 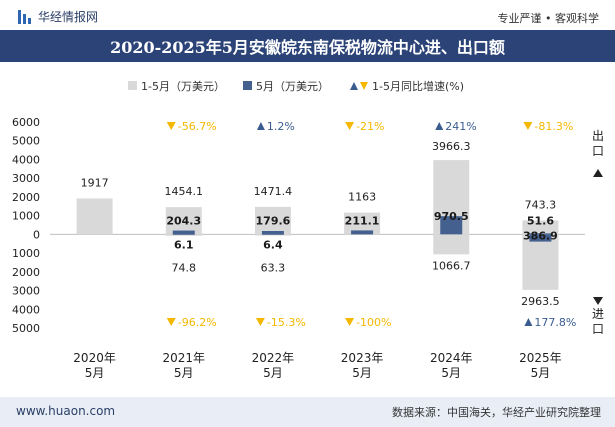 What do you see at coordinates (541, 204) in the screenshot?
I see `data-label-cumulative-export: 743.3` at bounding box center [541, 204].